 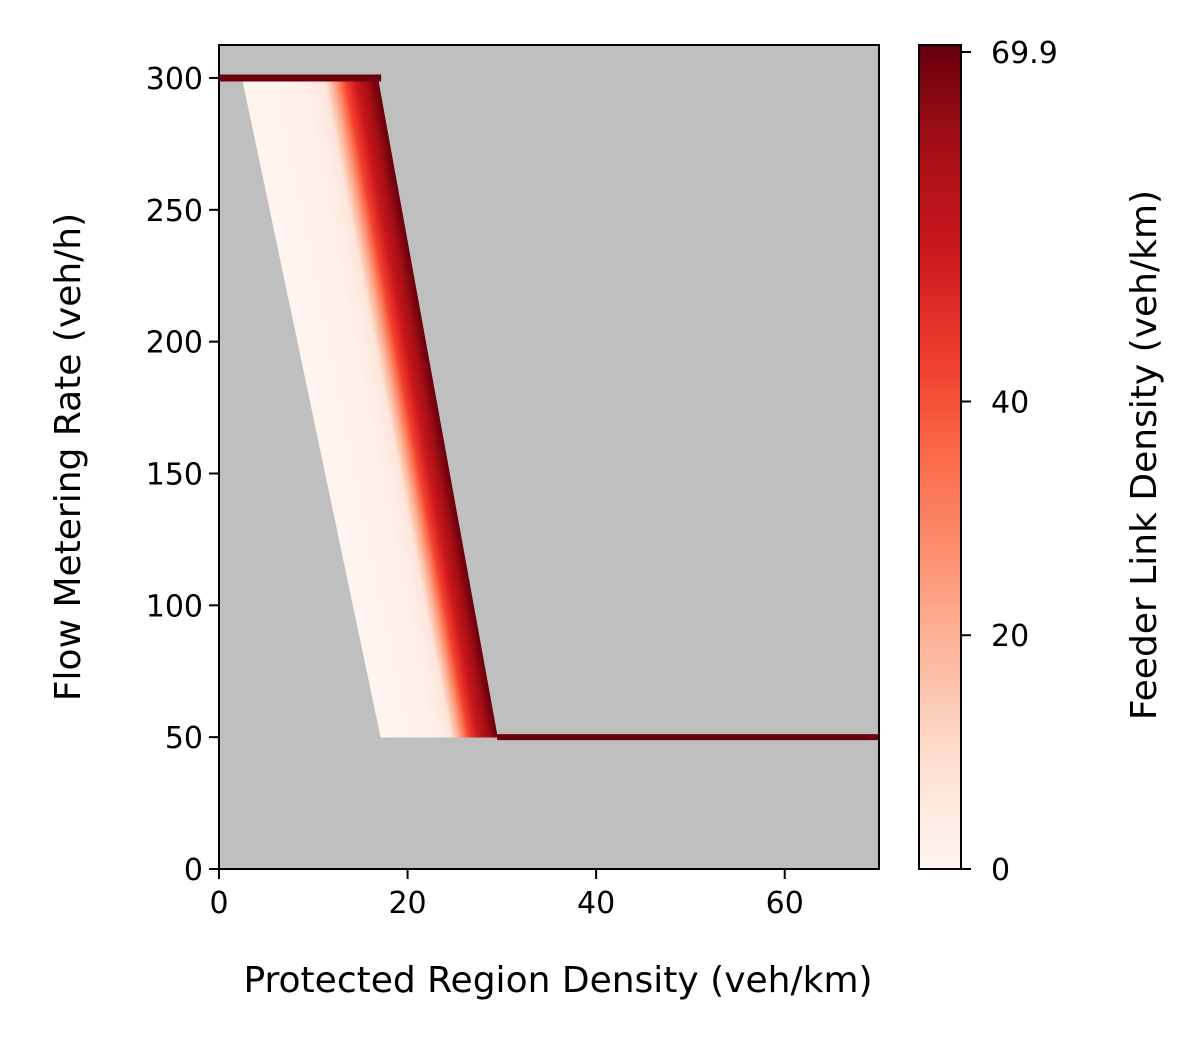 I want to click on y-tick-label: 0, so click(x=193, y=870).